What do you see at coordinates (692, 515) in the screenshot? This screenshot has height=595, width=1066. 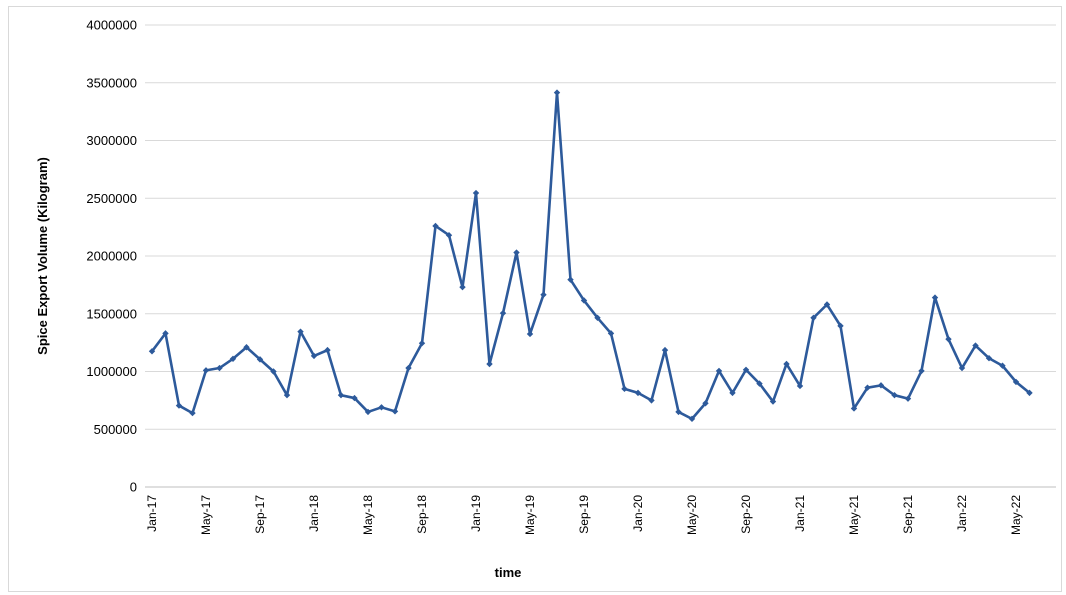 I see `x-tick-label: May-20` at bounding box center [692, 515].